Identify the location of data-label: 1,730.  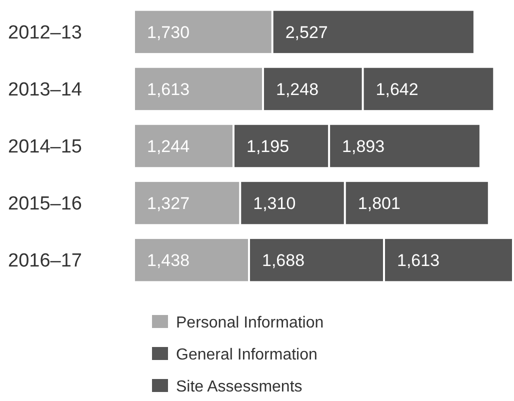
(168, 32).